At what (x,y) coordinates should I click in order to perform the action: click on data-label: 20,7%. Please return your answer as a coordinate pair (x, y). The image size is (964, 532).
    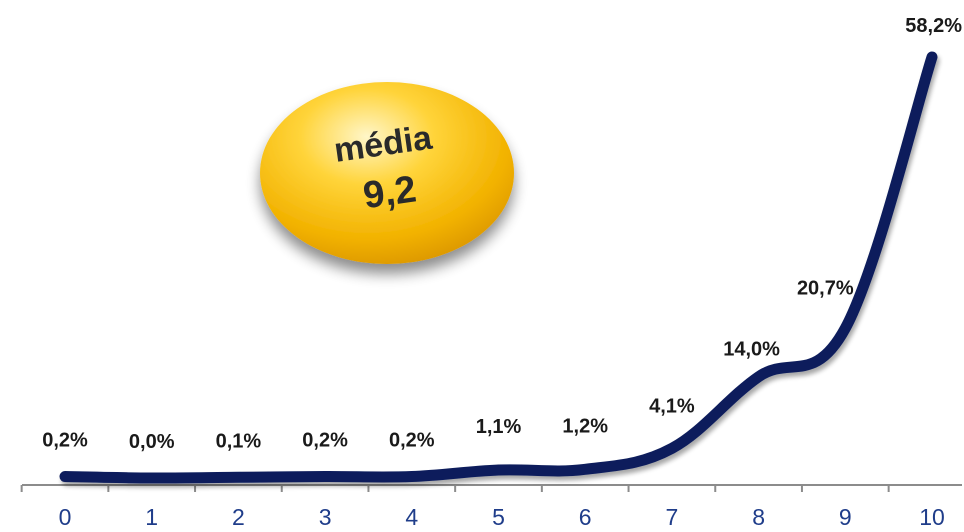
    Looking at the image, I should click on (825, 288).